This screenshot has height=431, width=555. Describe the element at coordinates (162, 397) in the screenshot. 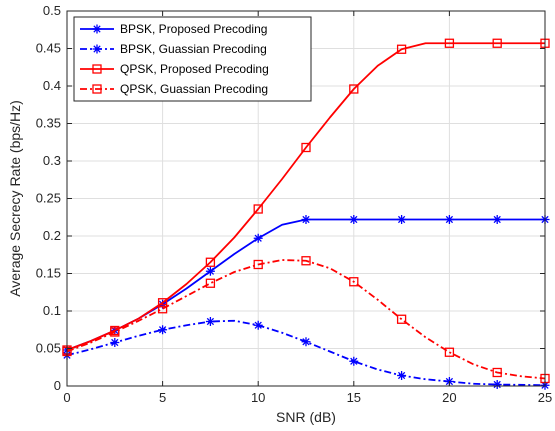

I see `x-tick-label: 5` at that location.